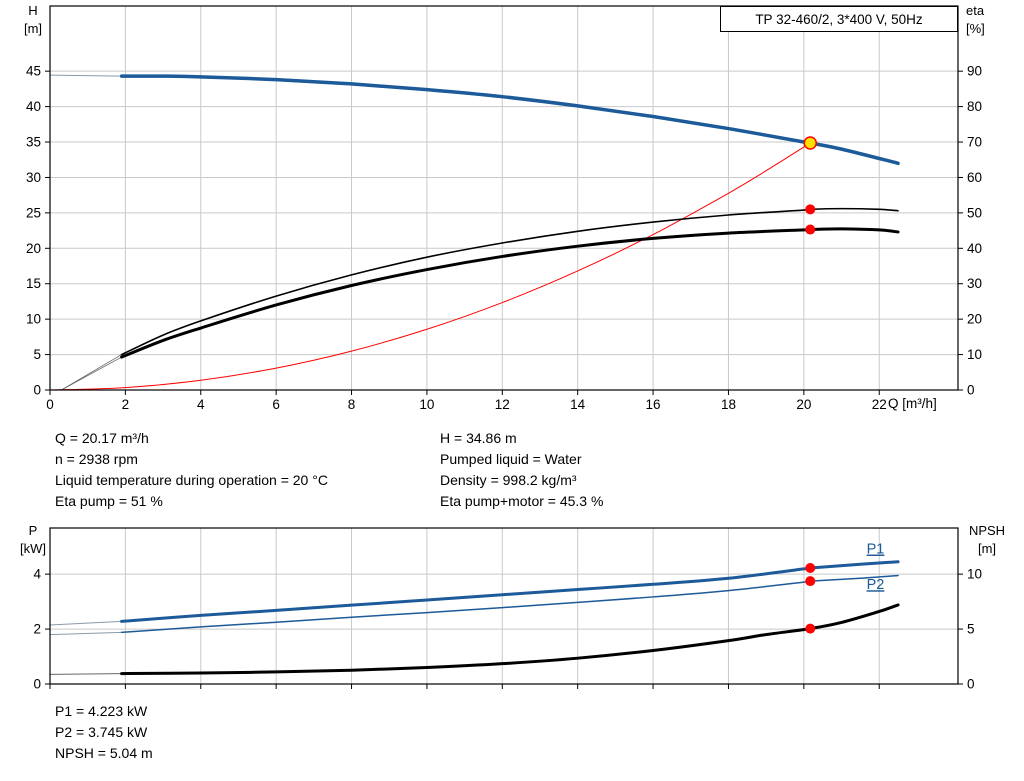 The width and height of the screenshot is (1024, 781). What do you see at coordinates (201, 404) in the screenshot?
I see `x-tick-label: 4` at bounding box center [201, 404].